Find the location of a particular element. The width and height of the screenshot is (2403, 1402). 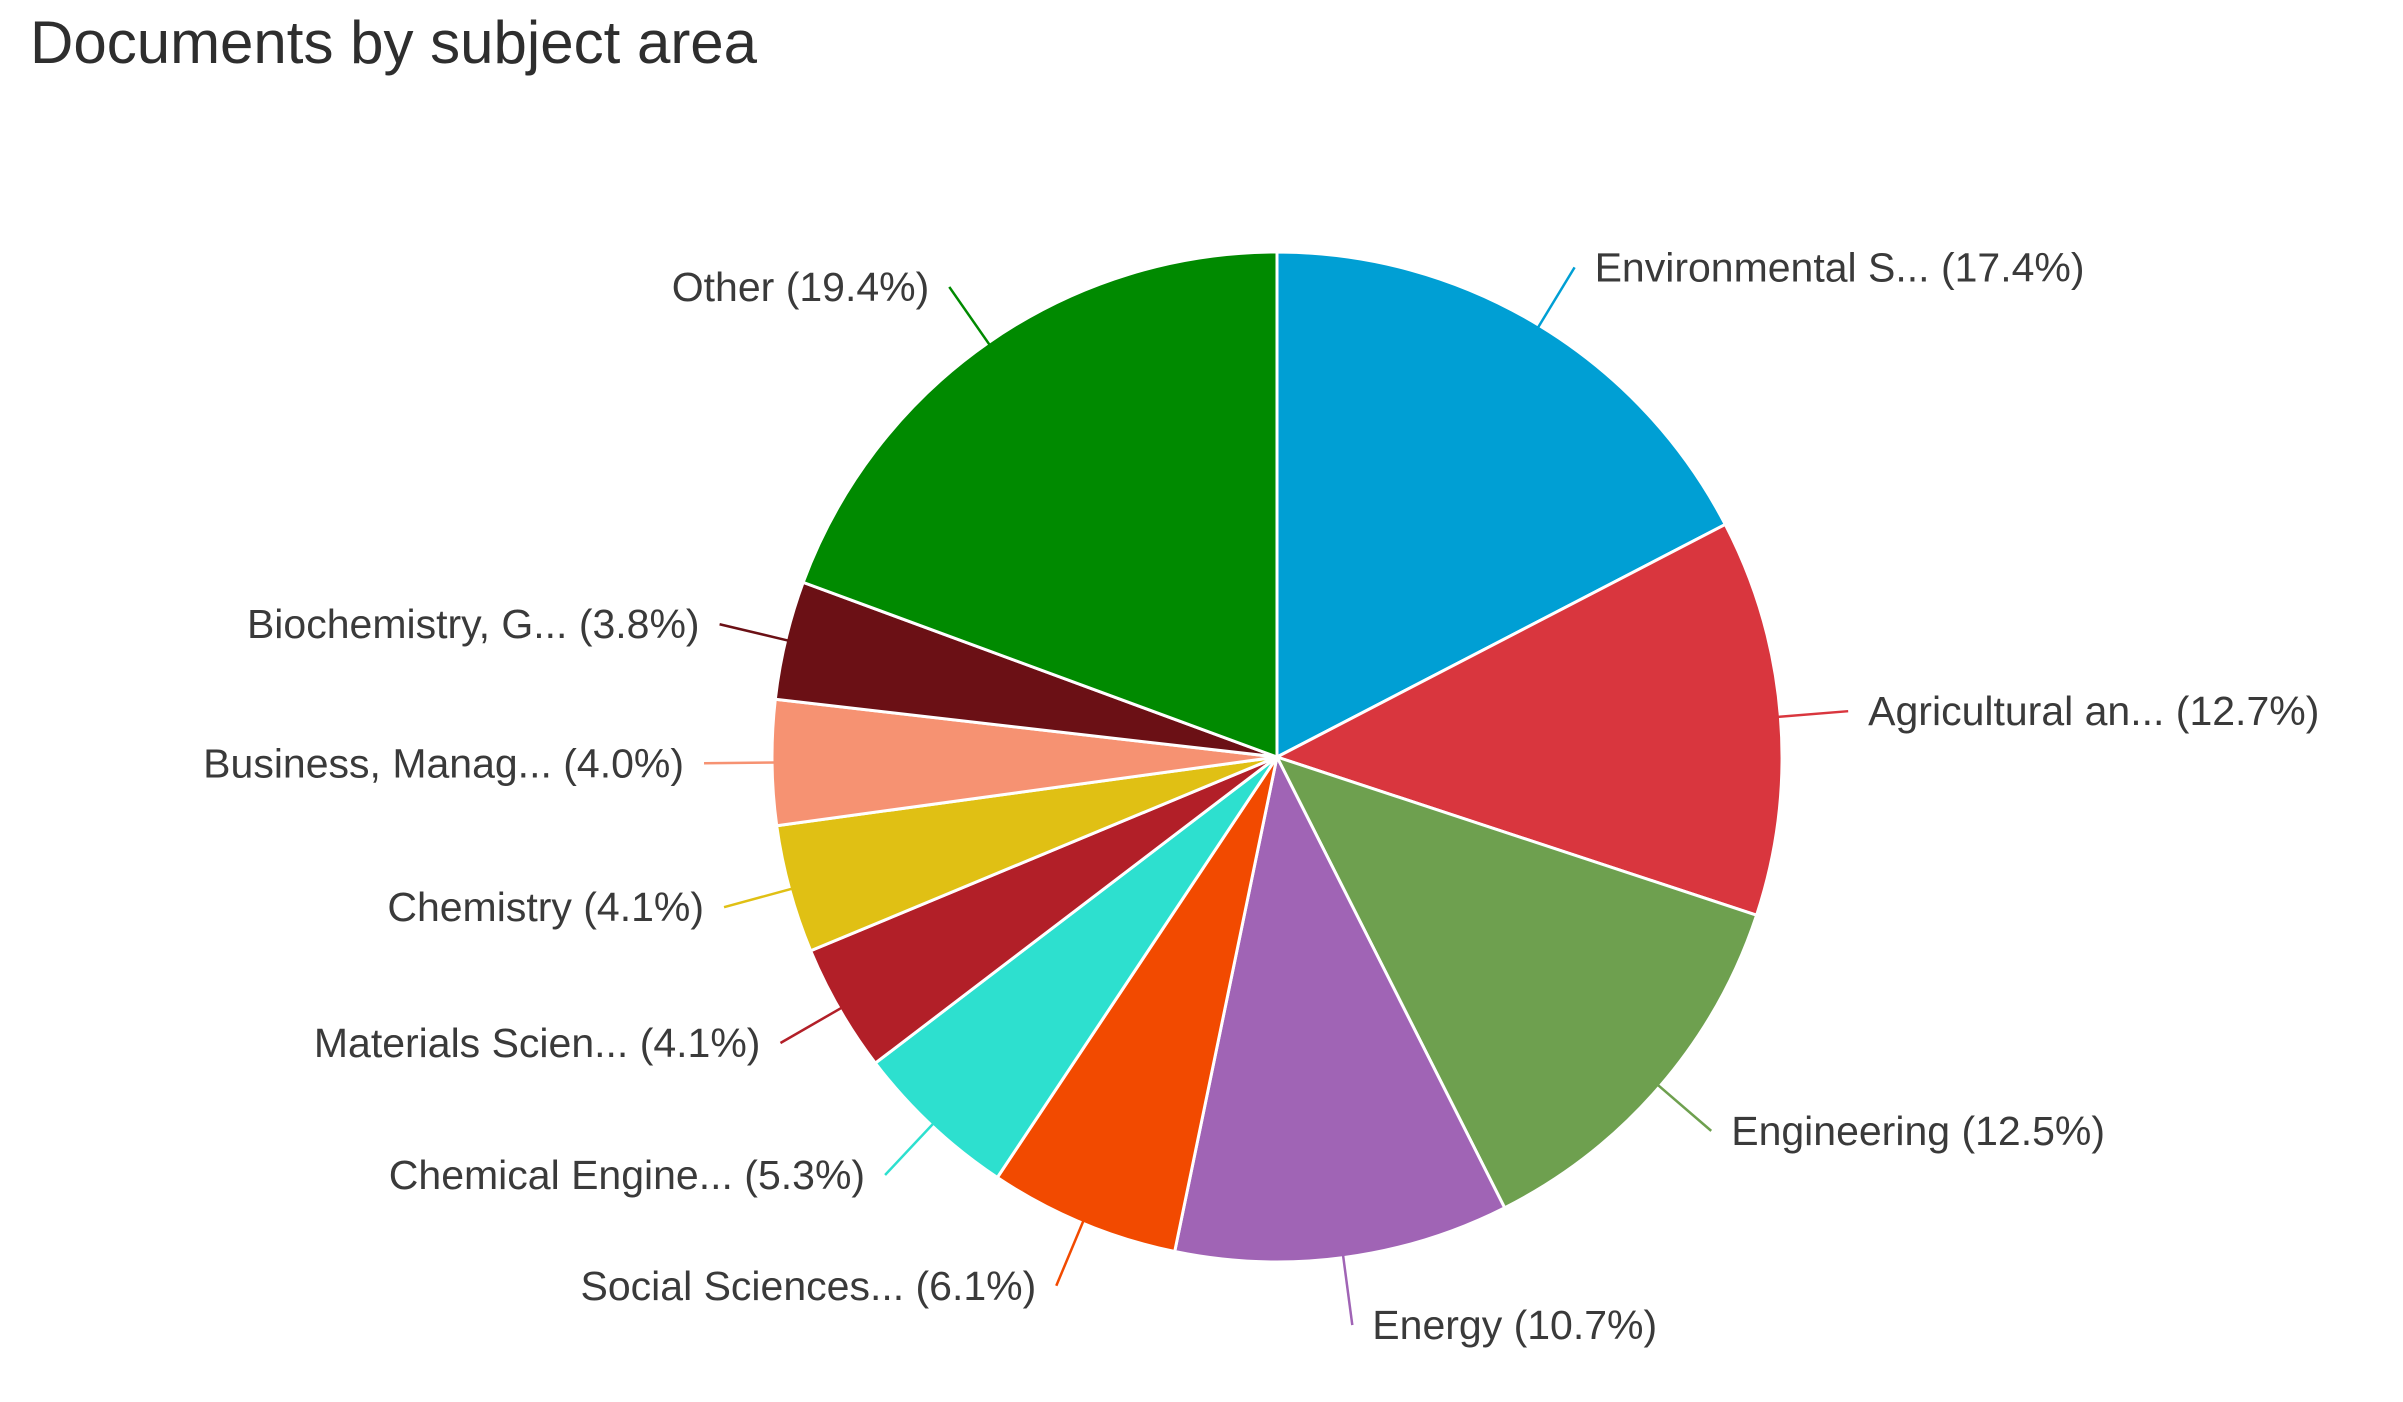

slice-label: Other (19.4%) is located at coordinates (801, 287).